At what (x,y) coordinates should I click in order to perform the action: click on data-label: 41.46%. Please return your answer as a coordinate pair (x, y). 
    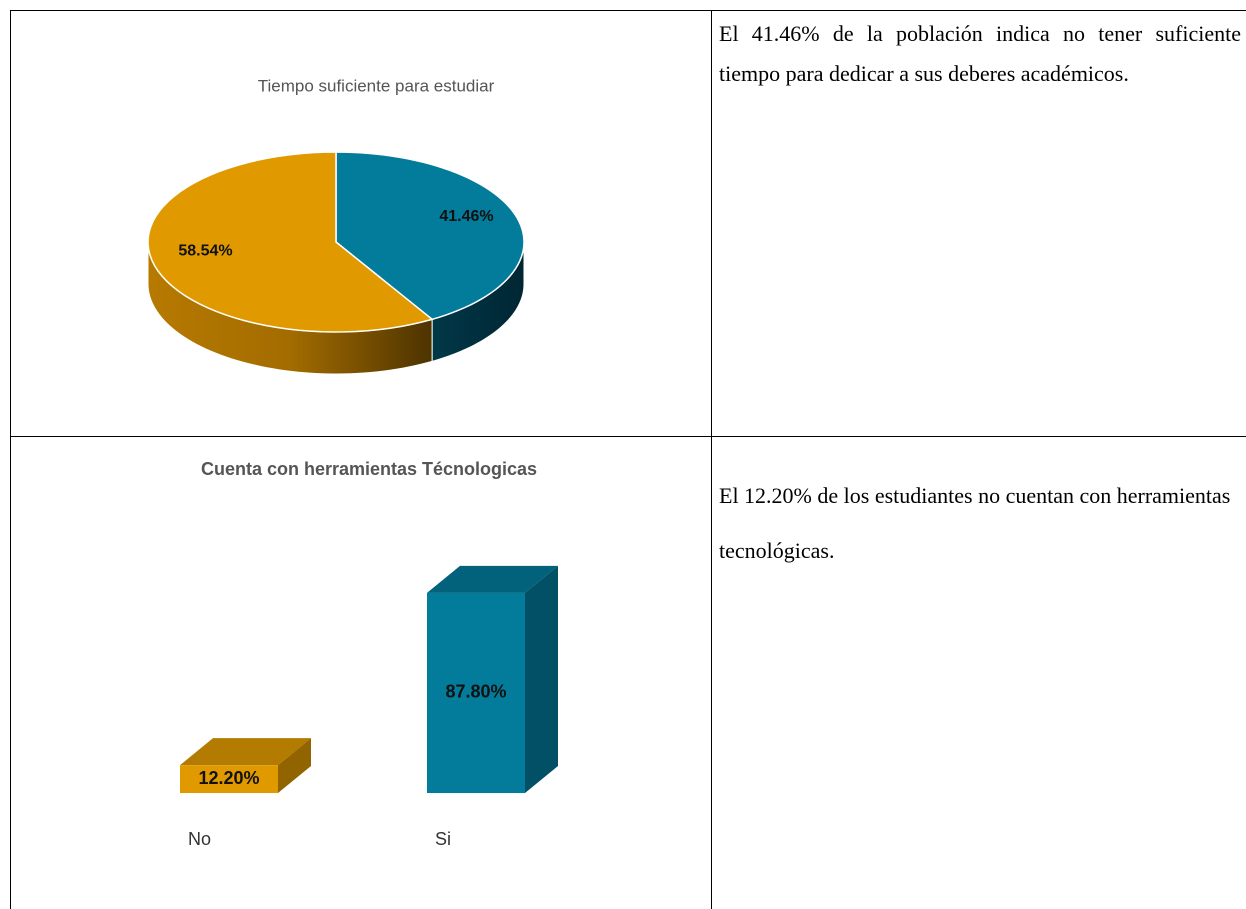
    Looking at the image, I should click on (466, 216).